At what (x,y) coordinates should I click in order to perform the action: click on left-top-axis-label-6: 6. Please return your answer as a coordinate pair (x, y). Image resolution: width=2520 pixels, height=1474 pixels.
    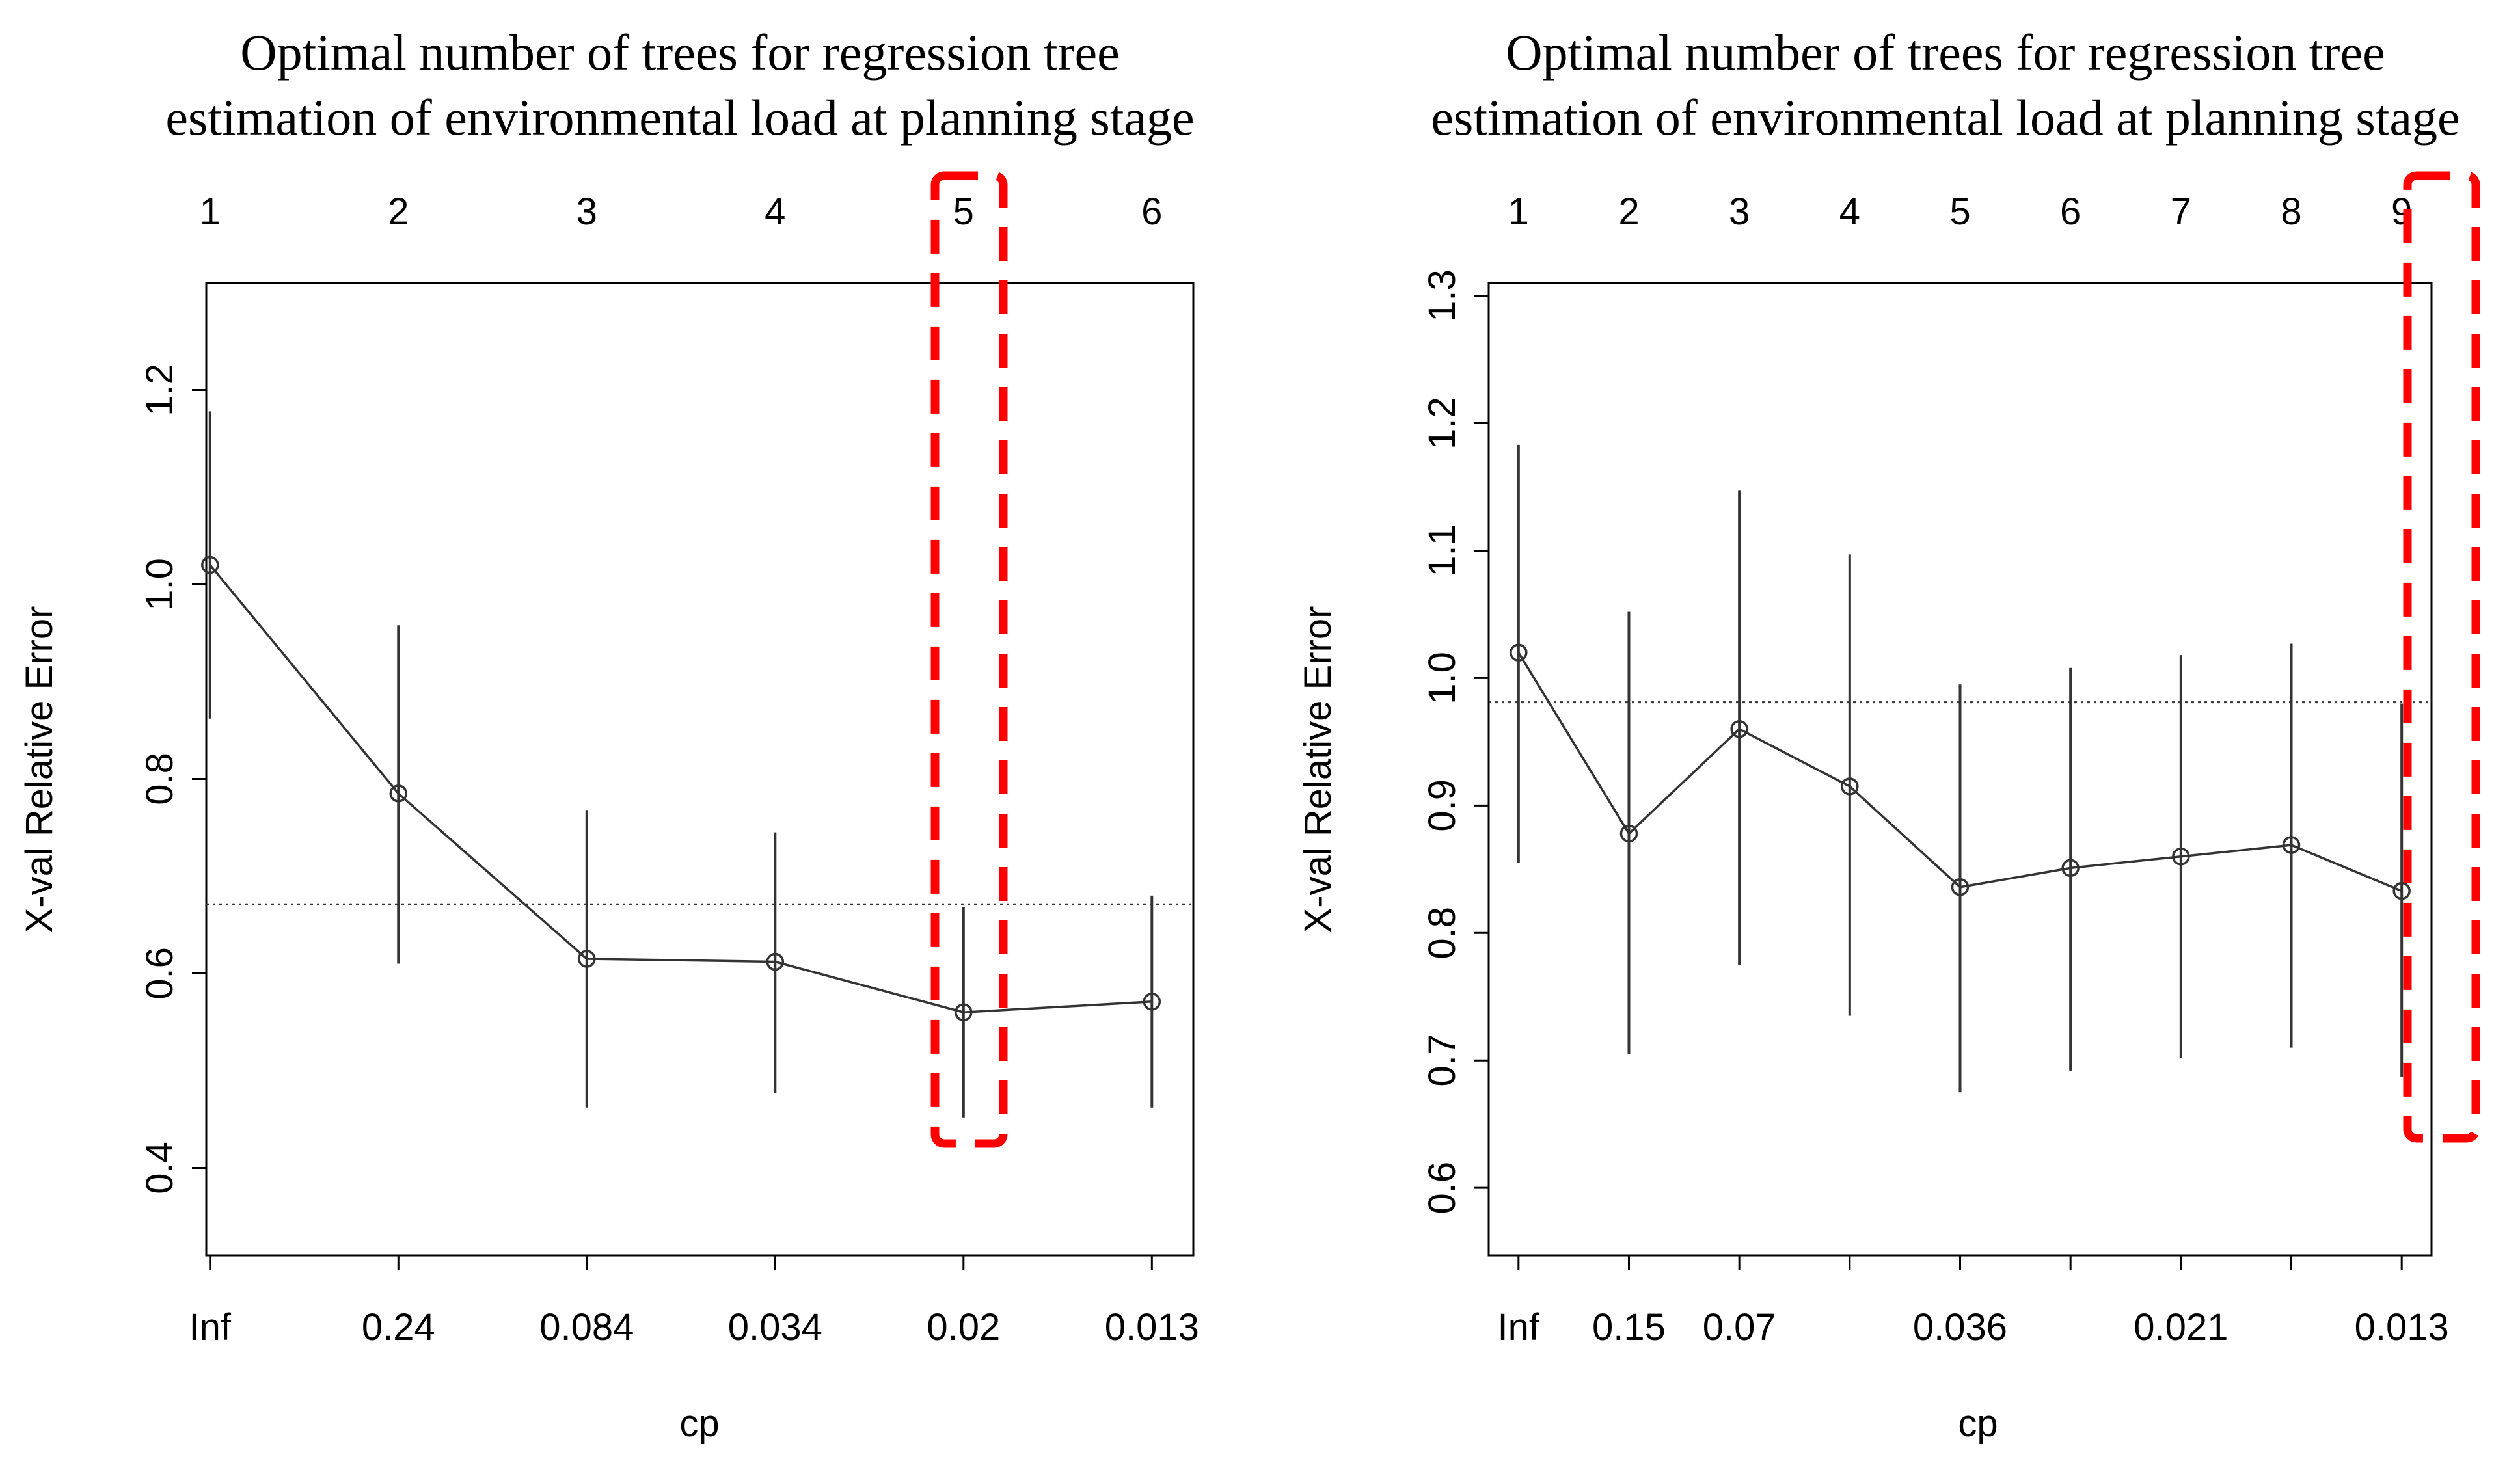
    Looking at the image, I should click on (1151, 212).